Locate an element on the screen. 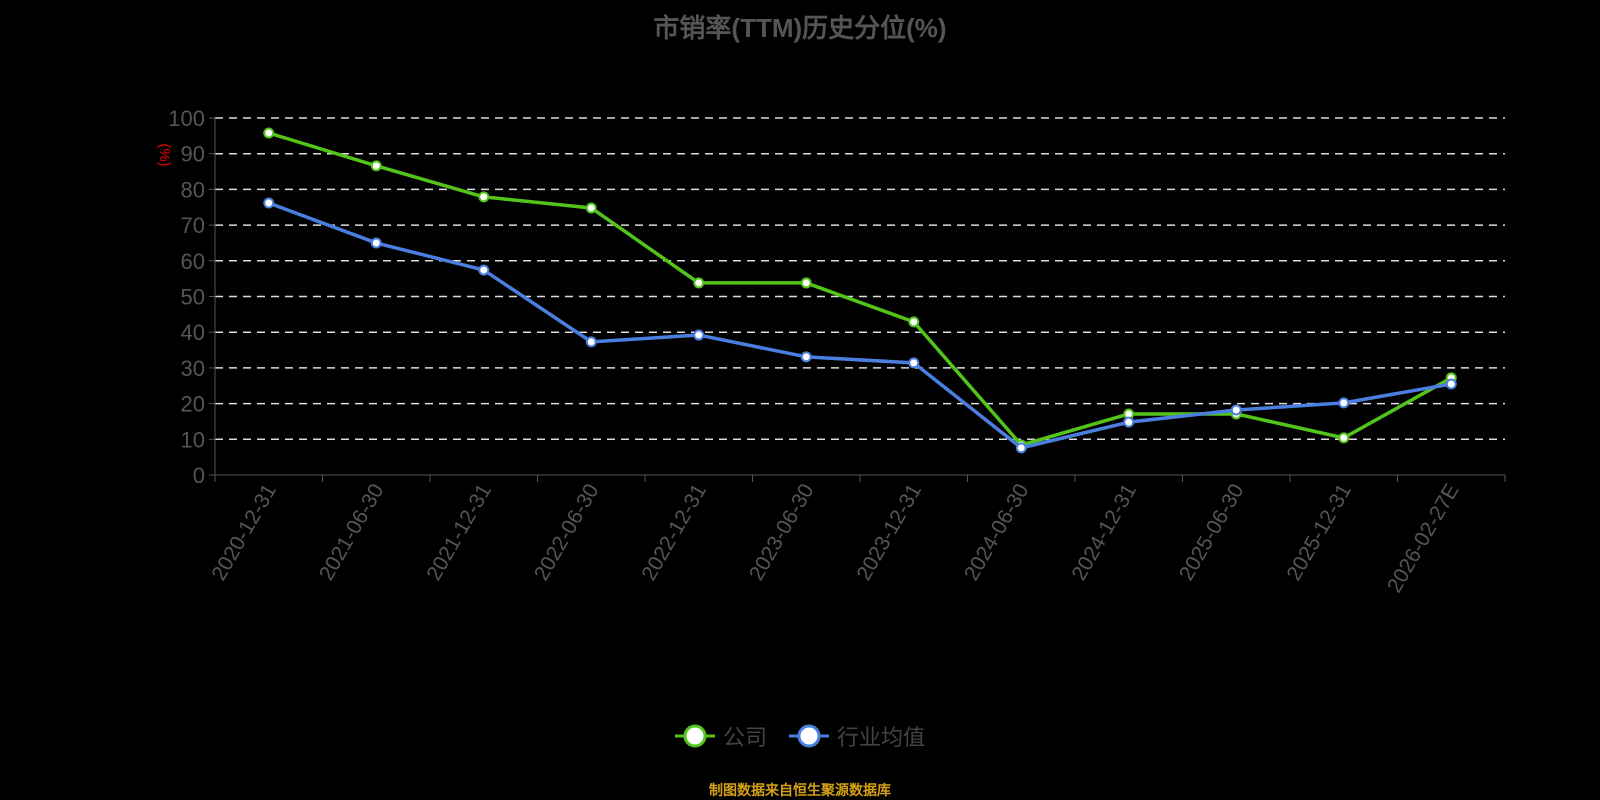  legend-item-industry-average: 行业均值 is located at coordinates (857, 736).